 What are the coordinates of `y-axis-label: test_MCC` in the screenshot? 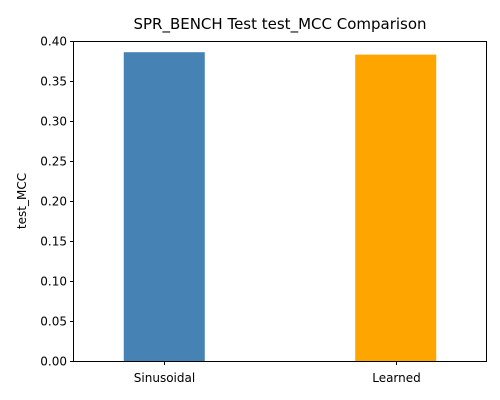 It's located at (22, 201).